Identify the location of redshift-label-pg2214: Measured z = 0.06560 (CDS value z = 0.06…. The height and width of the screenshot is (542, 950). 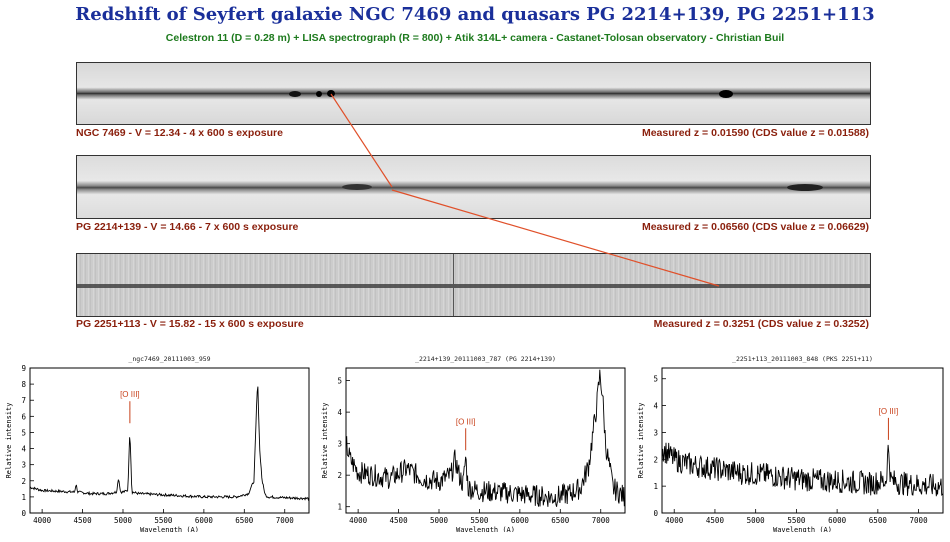
(755, 227).